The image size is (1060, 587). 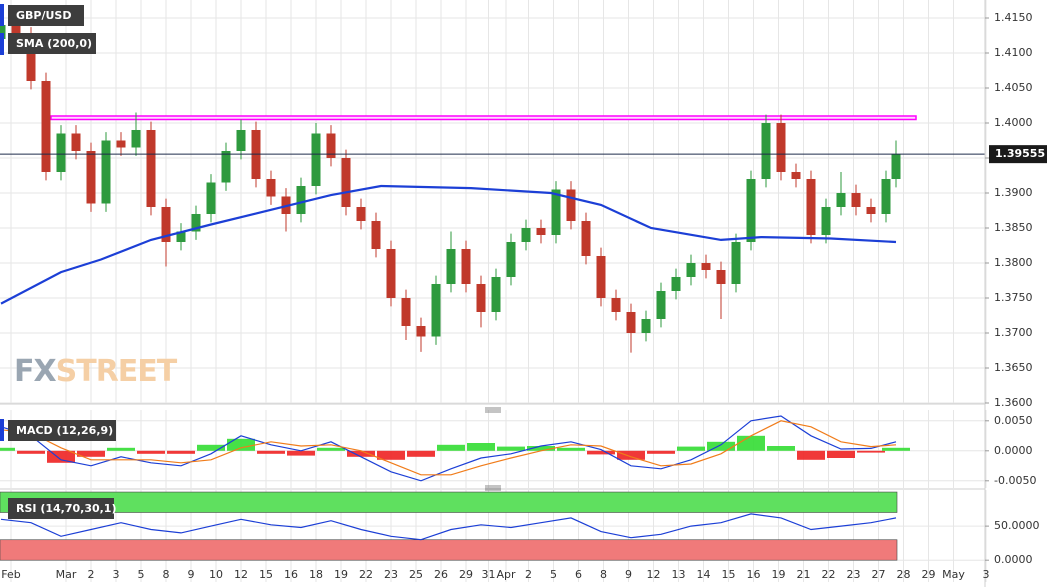 What do you see at coordinates (391, 574) in the screenshot?
I see `x-tick-label: 23` at bounding box center [391, 574].